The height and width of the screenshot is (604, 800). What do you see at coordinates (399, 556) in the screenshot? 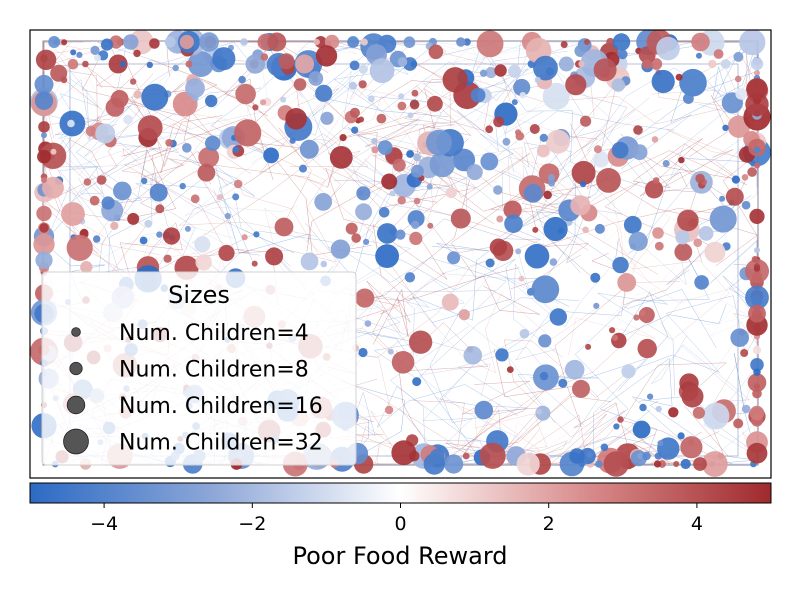
I see `colorbar-label: Poor Food Reward` at bounding box center [399, 556].